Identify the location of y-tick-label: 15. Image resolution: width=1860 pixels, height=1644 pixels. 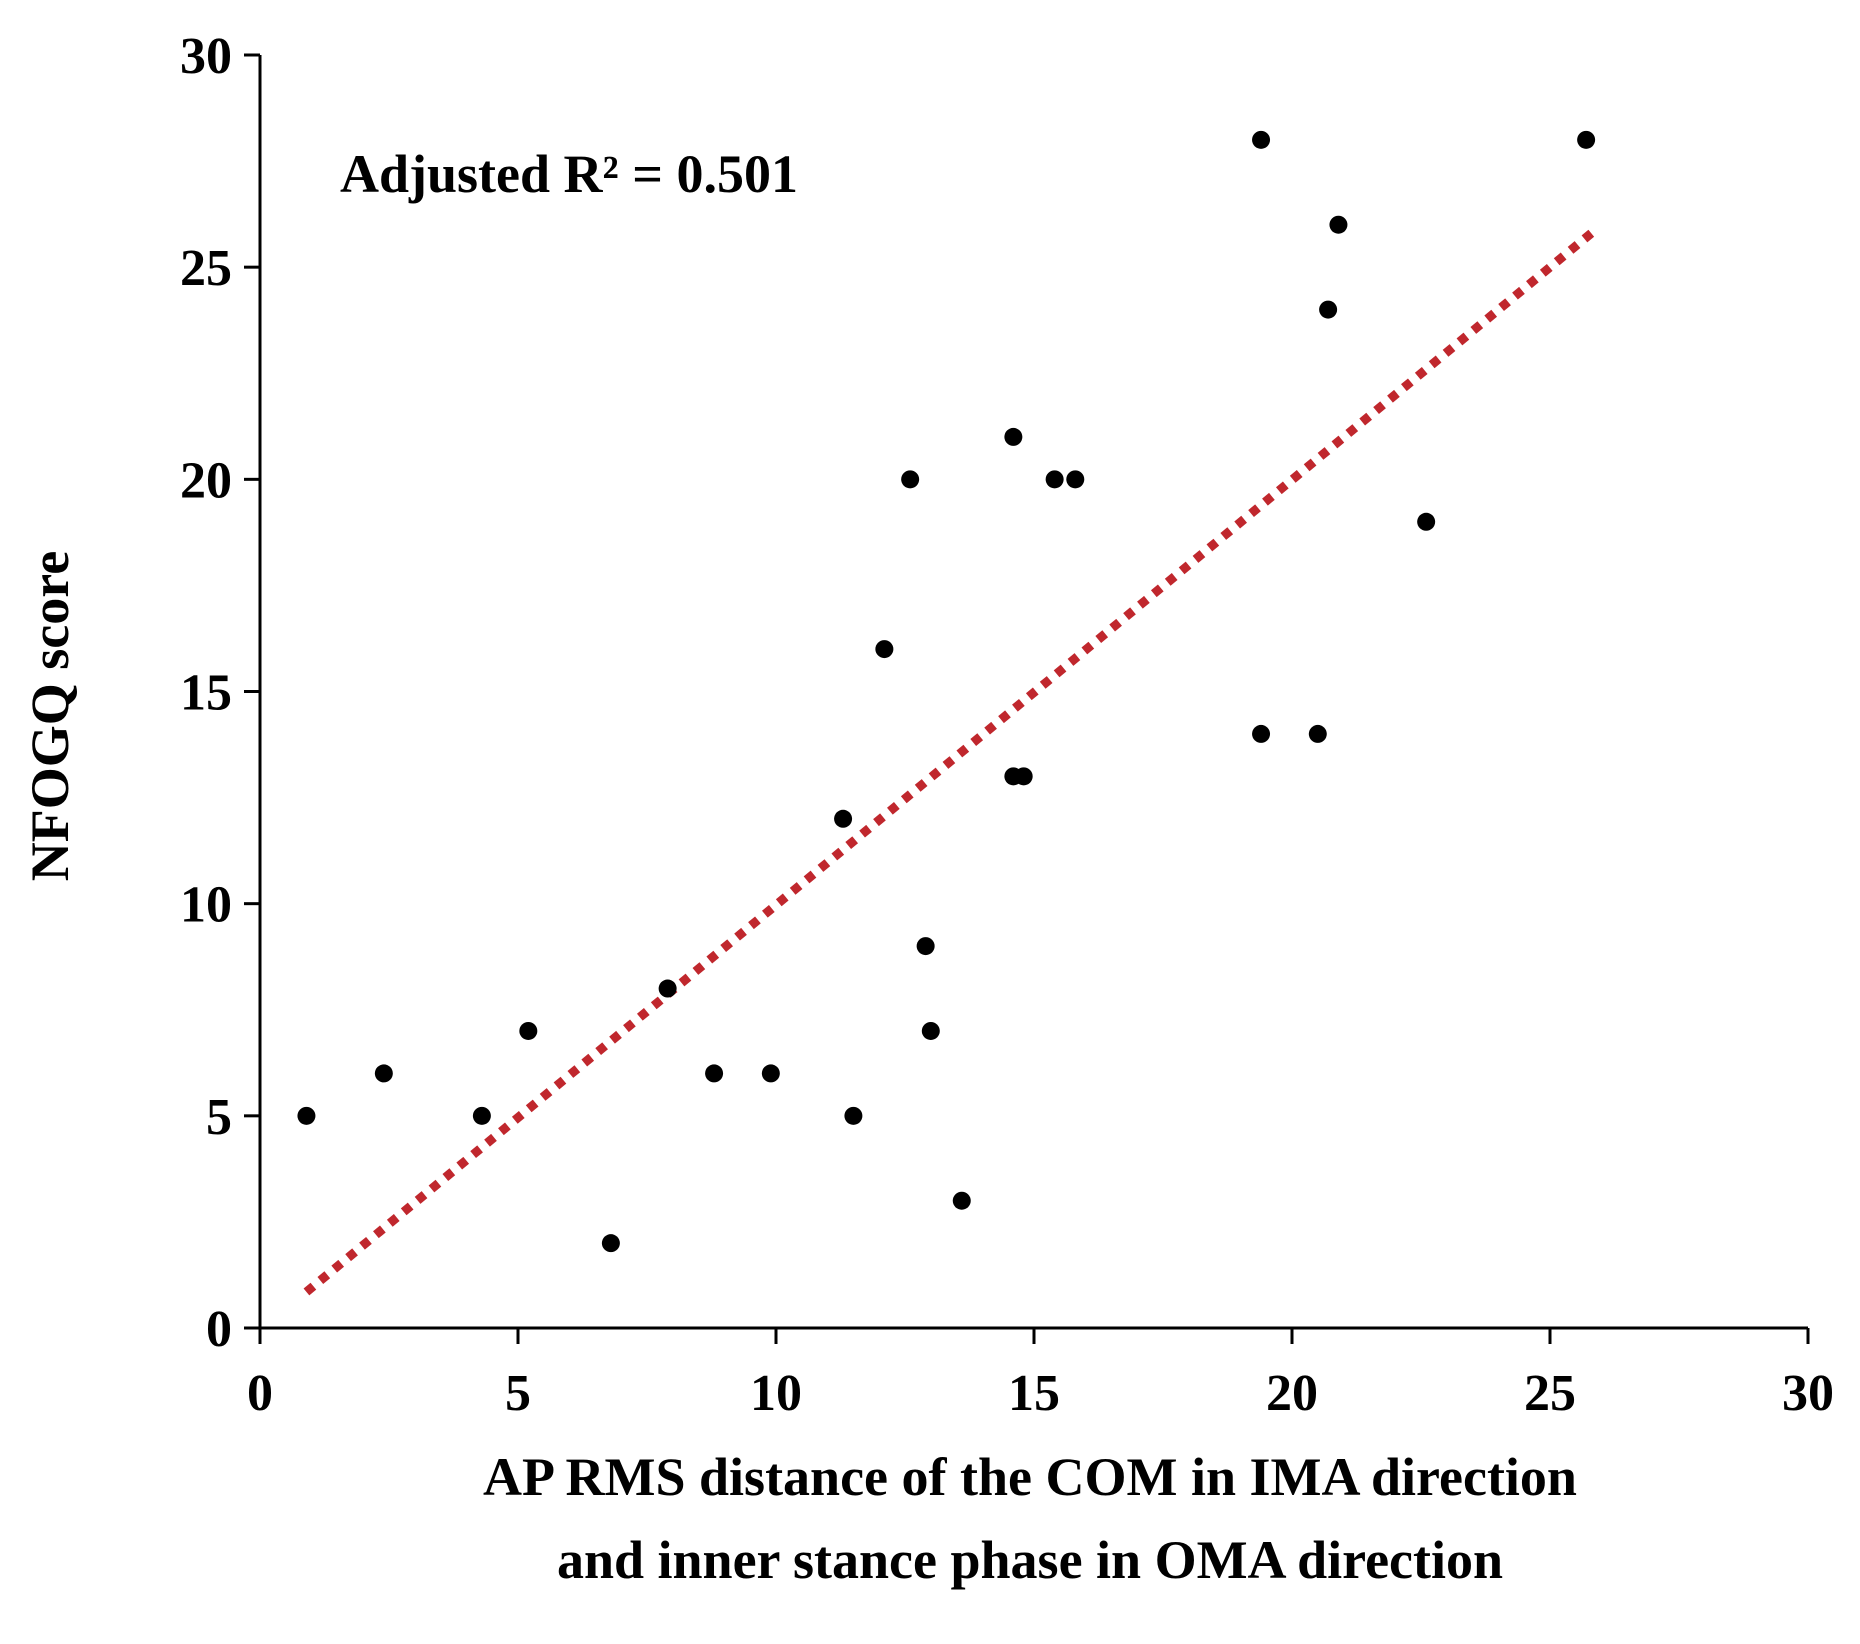
(206, 693).